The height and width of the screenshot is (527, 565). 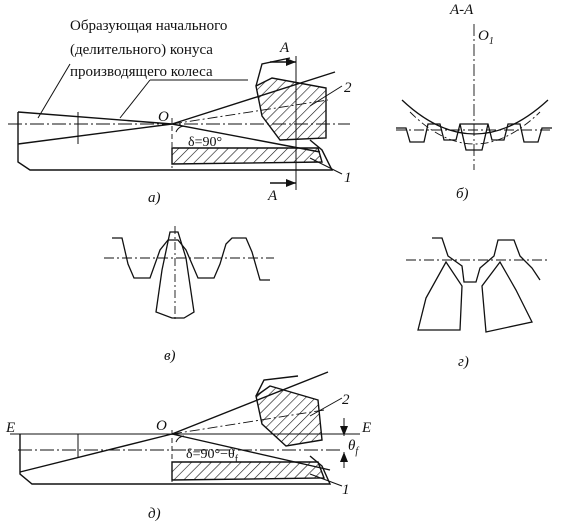 What do you see at coordinates (507, 296) in the screenshot?
I see `tooth-right-g` at bounding box center [507, 296].